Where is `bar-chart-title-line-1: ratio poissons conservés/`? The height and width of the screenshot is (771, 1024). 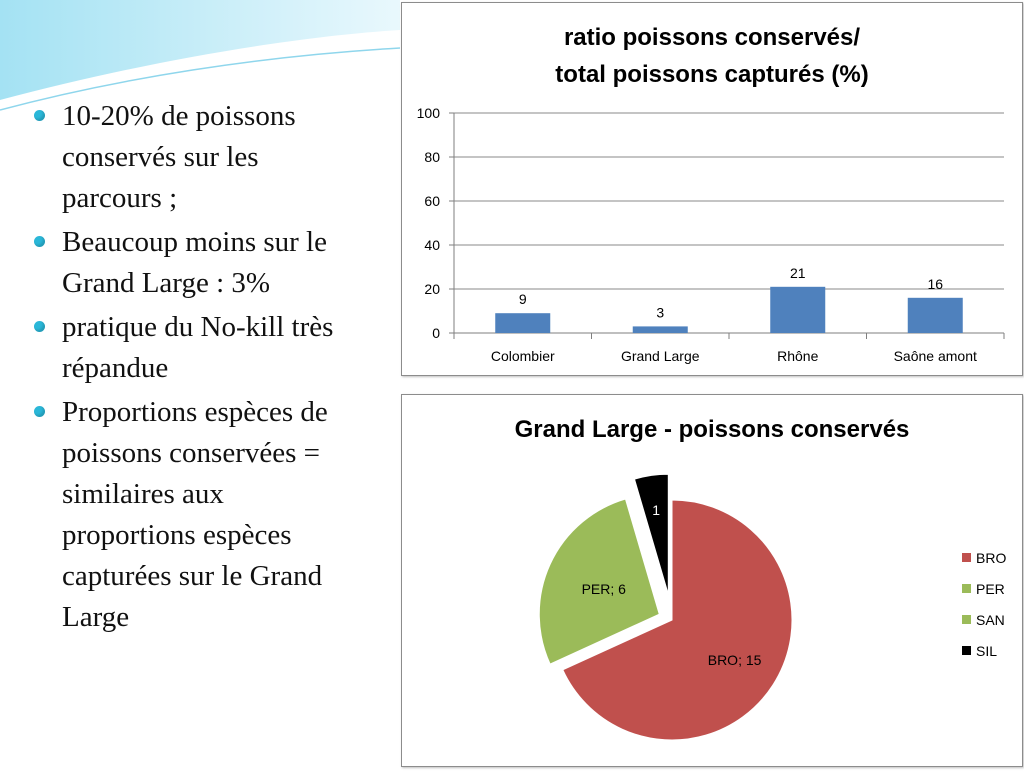 bar-chart-title-line-1: ratio poissons conservés/ is located at coordinates (712, 37).